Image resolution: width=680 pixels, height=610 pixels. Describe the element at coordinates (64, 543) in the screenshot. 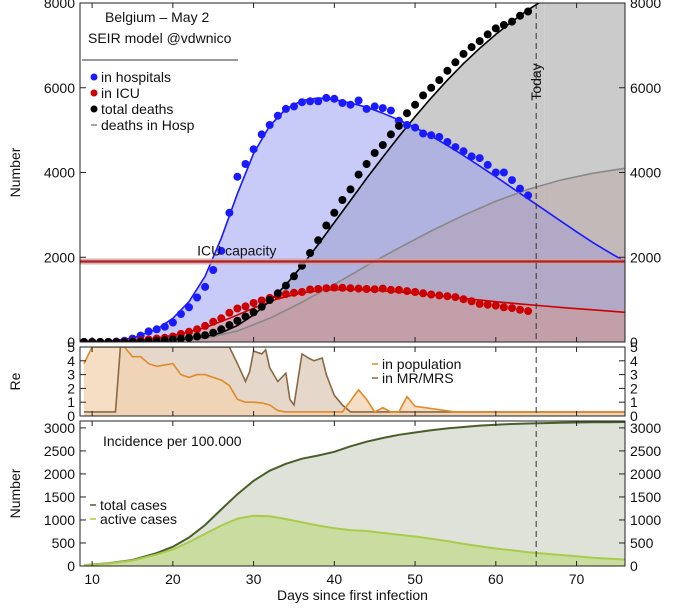

I see `y-tick-label: 500` at that location.